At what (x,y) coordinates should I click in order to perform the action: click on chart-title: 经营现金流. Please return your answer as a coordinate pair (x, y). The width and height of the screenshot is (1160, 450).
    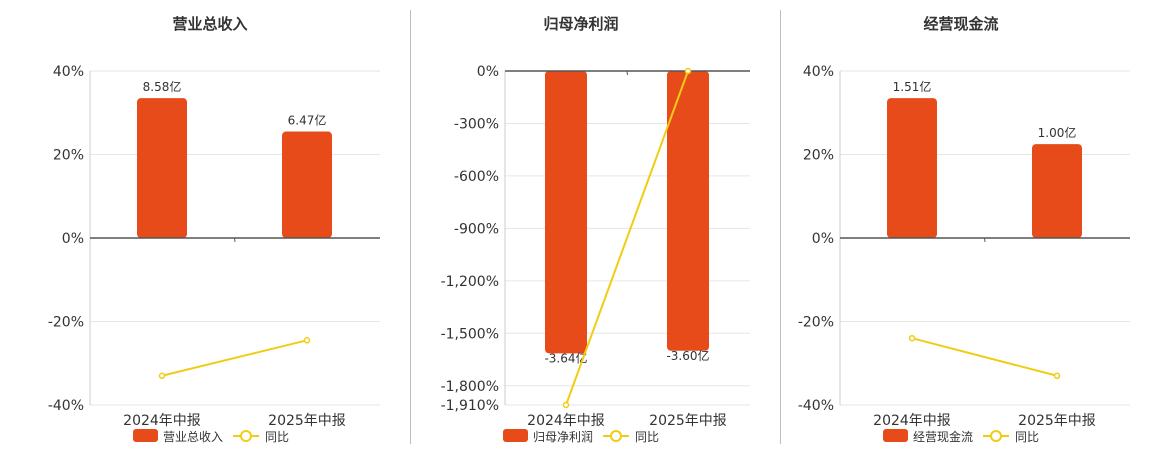
    Looking at the image, I should click on (960, 24).